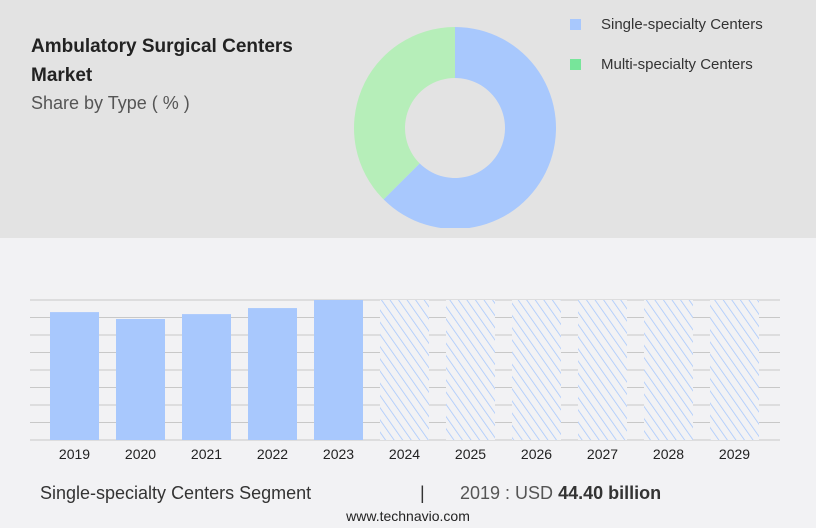  I want to click on legend-item: Single-specialty Centers, so click(666, 24).